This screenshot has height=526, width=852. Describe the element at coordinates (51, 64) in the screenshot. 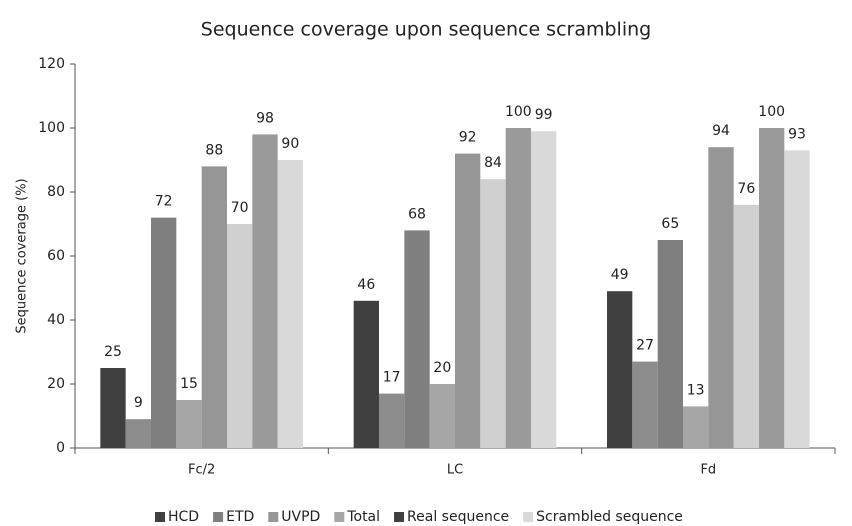

I see `y-tick-label: 120` at that location.